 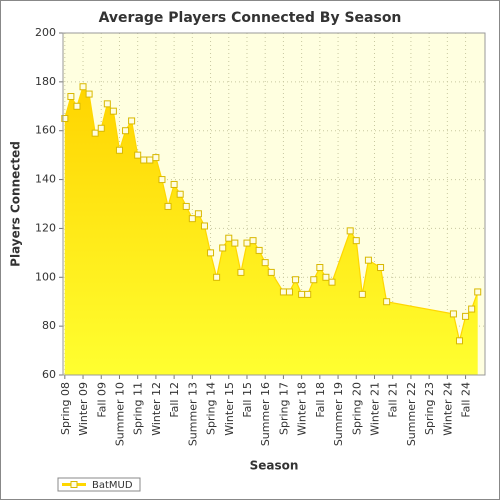 What do you see at coordinates (211, 408) in the screenshot?
I see `x-tick-label: Spring 14` at bounding box center [211, 408].